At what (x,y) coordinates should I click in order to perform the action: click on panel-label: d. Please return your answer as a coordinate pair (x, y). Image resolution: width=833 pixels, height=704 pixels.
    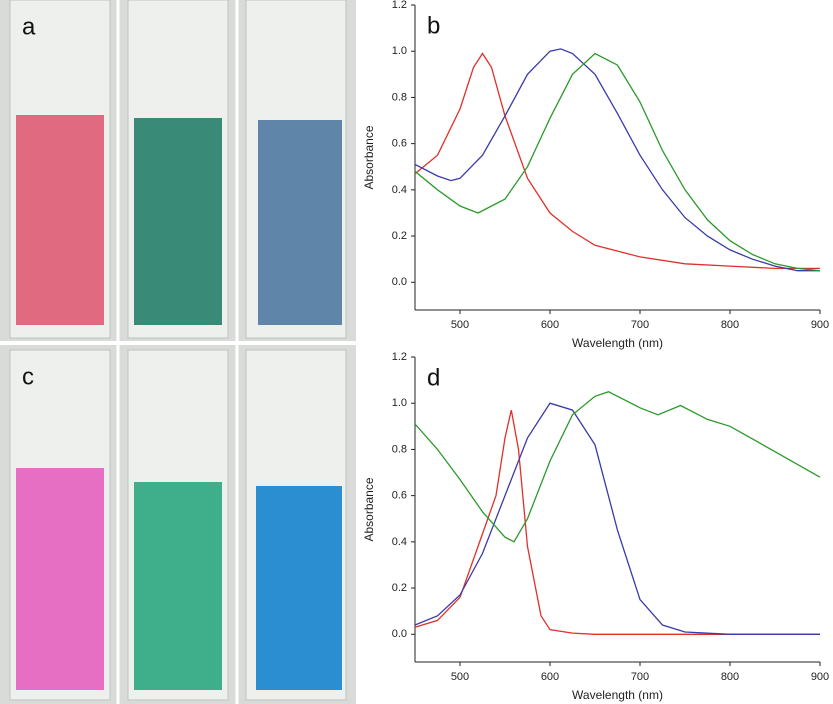
    Looking at the image, I should click on (433, 377).